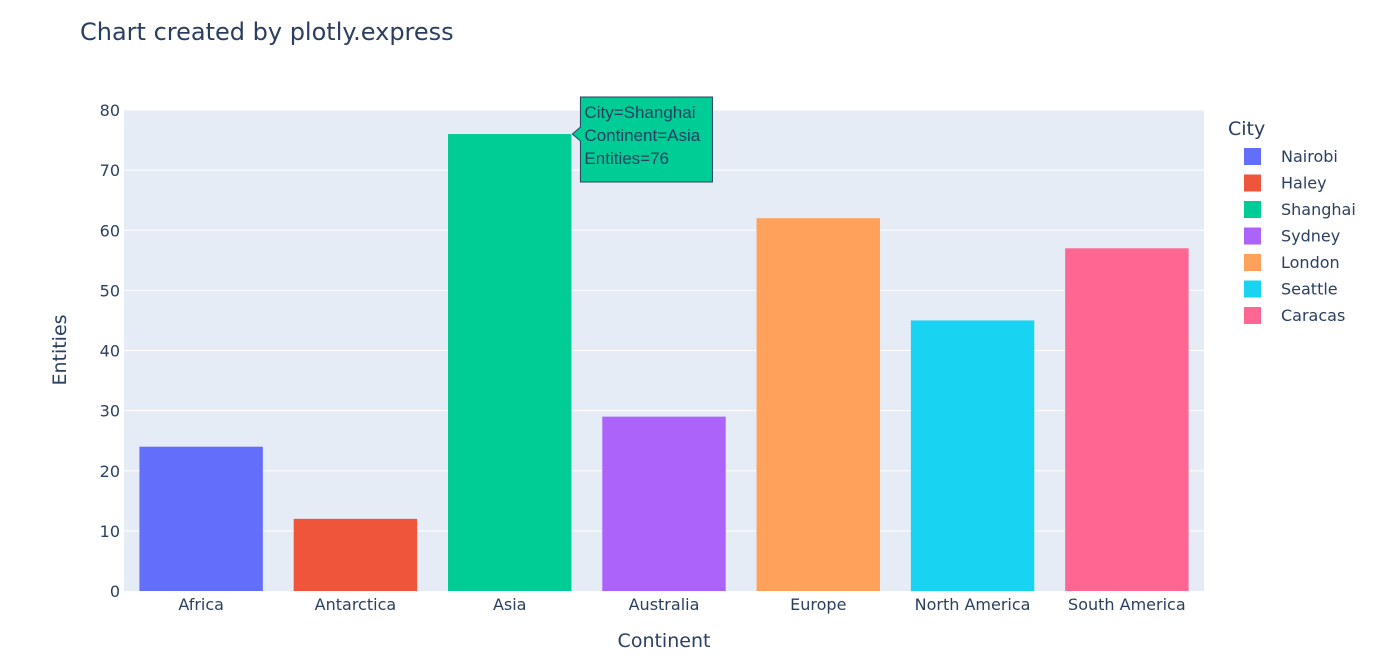  Describe the element at coordinates (201, 604) in the screenshot. I see `x-tick-label: Africa` at that location.